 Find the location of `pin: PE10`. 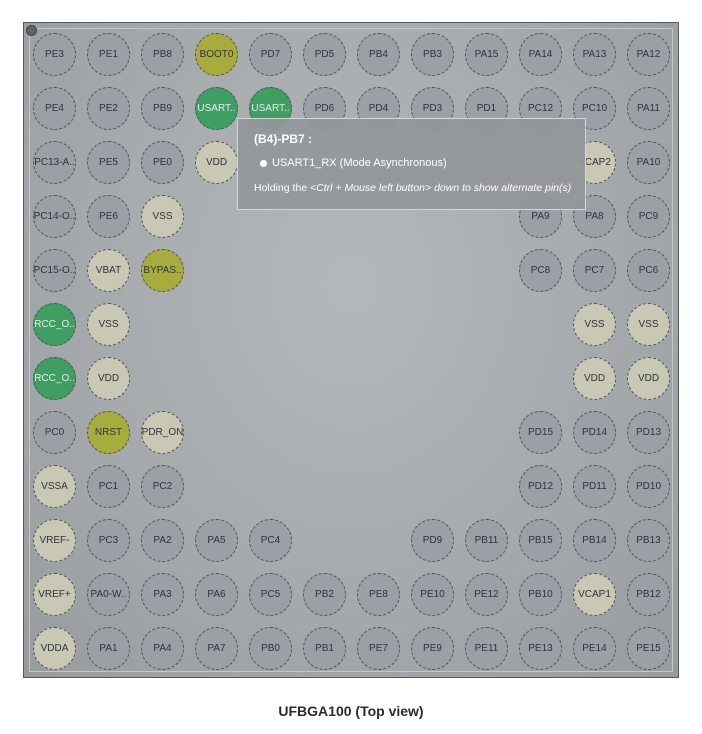

pin: PE10 is located at coordinates (432, 594).